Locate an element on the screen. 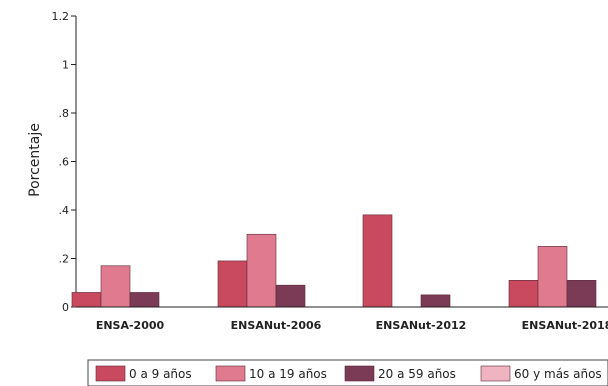  y-tick-label: .6 is located at coordinates (64, 162).